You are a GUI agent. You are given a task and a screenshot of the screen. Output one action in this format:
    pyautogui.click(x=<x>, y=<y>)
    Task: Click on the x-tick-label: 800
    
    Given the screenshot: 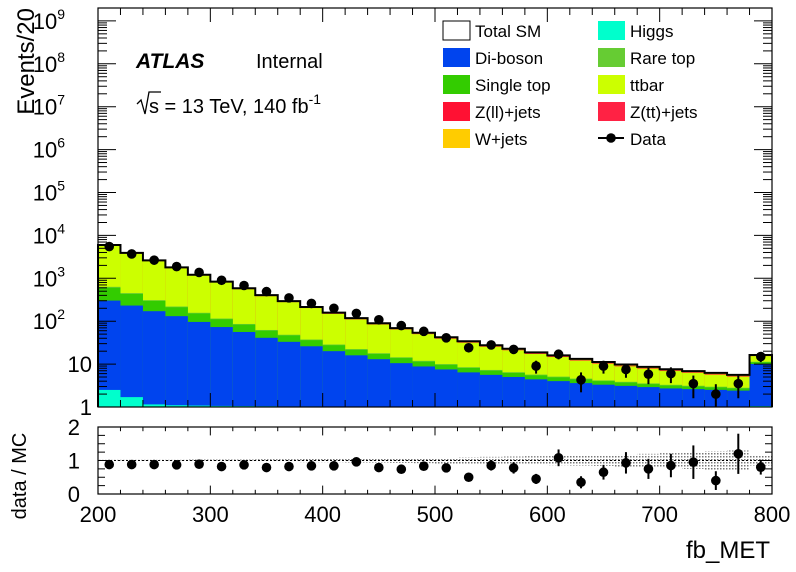 What is the action you would take?
    pyautogui.click(x=772, y=514)
    